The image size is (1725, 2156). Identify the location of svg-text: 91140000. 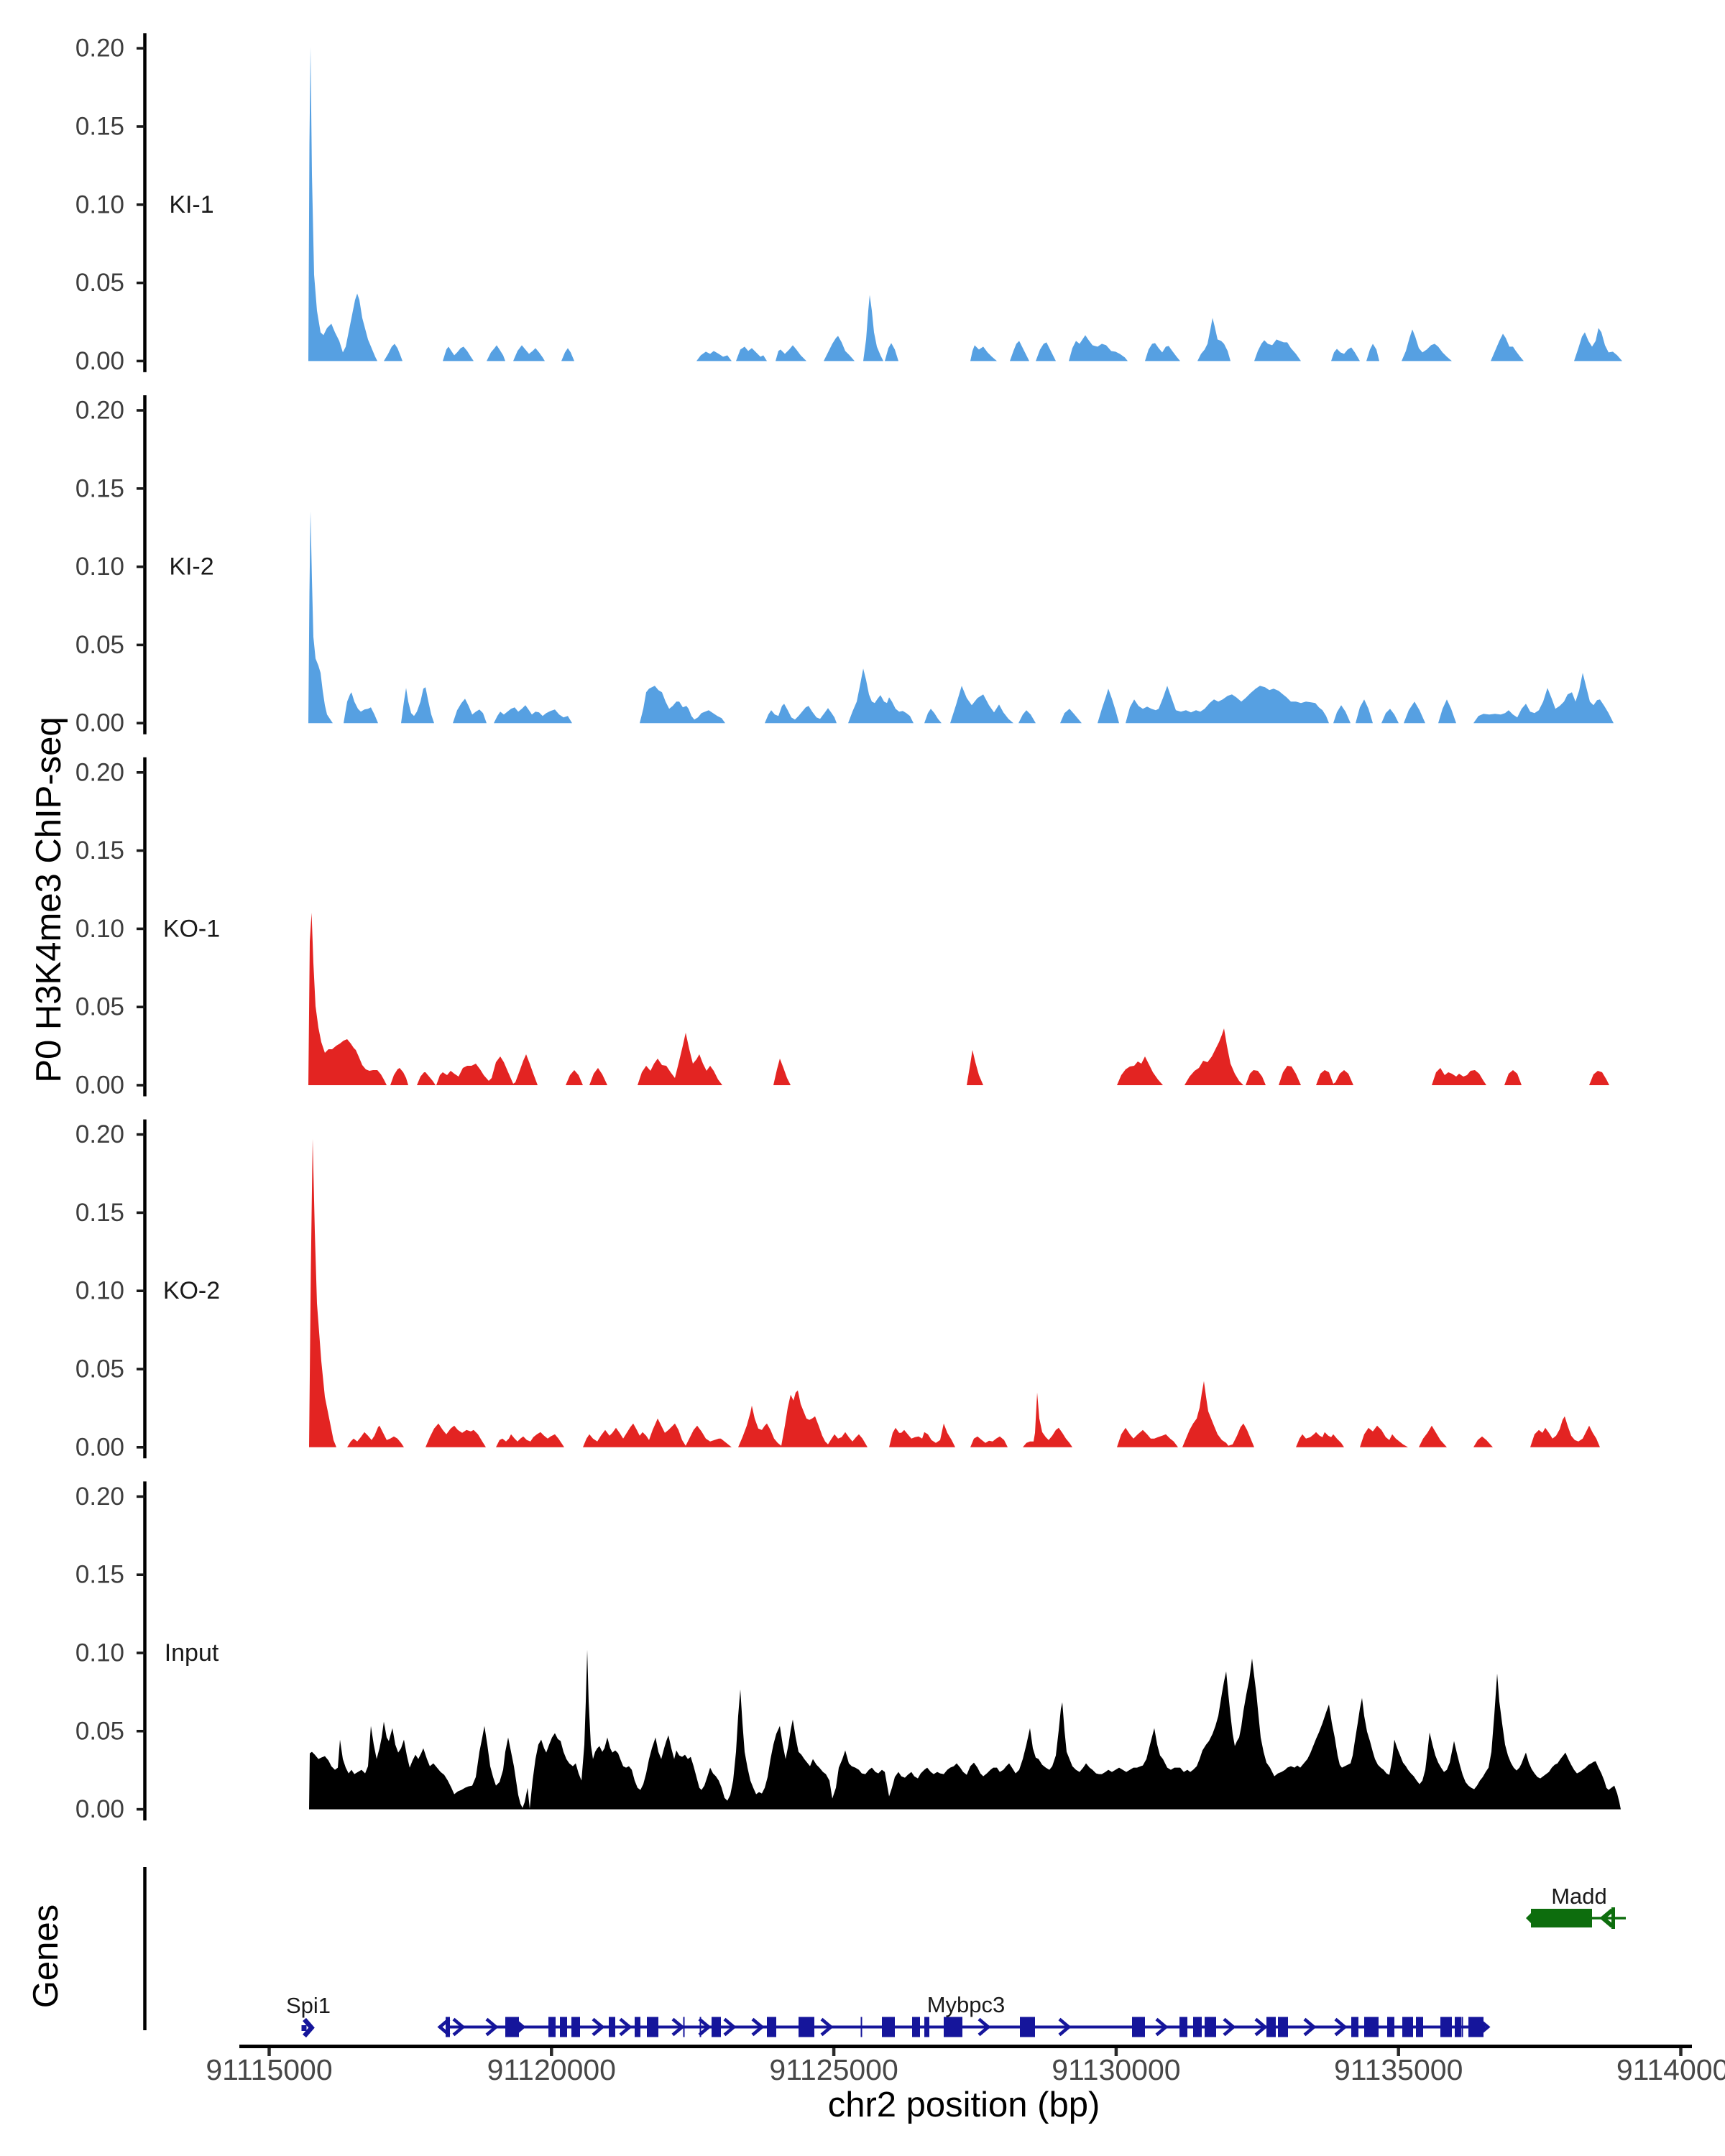
(1670, 2069).